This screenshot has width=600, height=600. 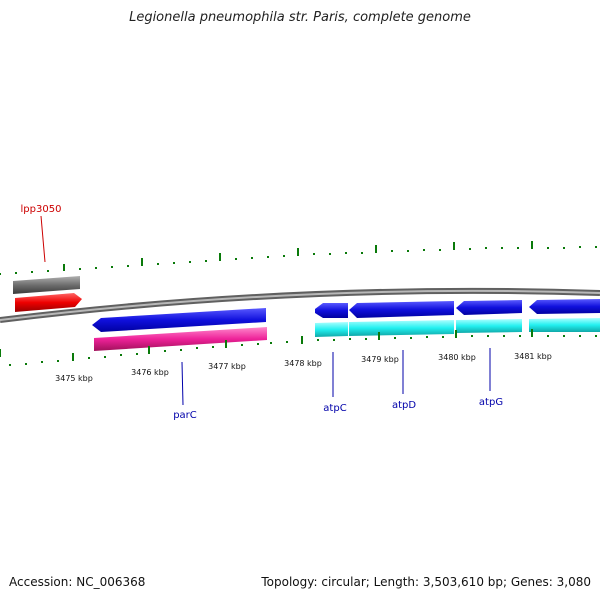 I want to click on inner-tick-ring, so click(x=298, y=347).